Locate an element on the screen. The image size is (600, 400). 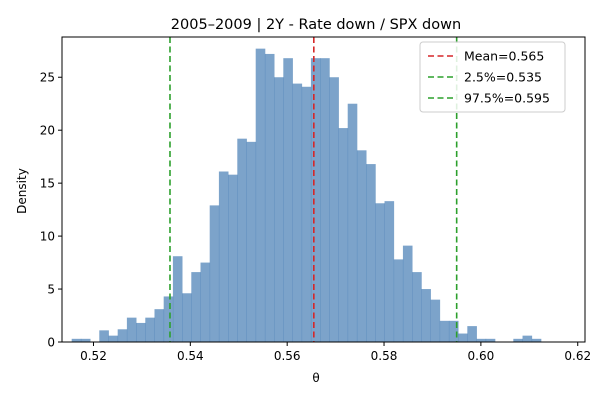
y-tick-label: 15 is located at coordinates (47, 184).